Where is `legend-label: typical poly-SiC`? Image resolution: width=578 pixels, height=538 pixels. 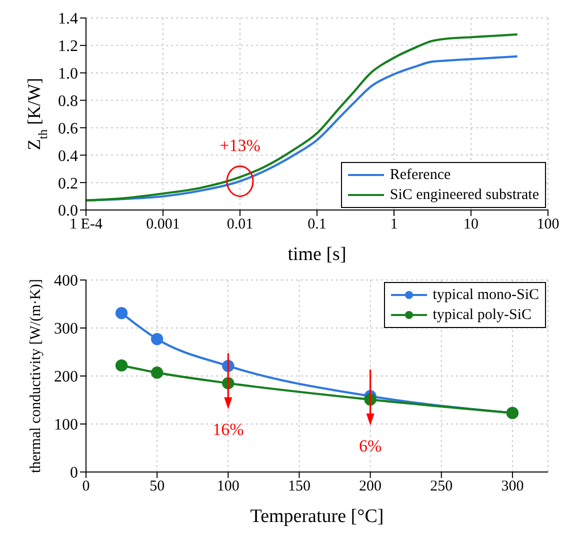 legend-label: typical poly-SiC is located at coordinates (482, 315).